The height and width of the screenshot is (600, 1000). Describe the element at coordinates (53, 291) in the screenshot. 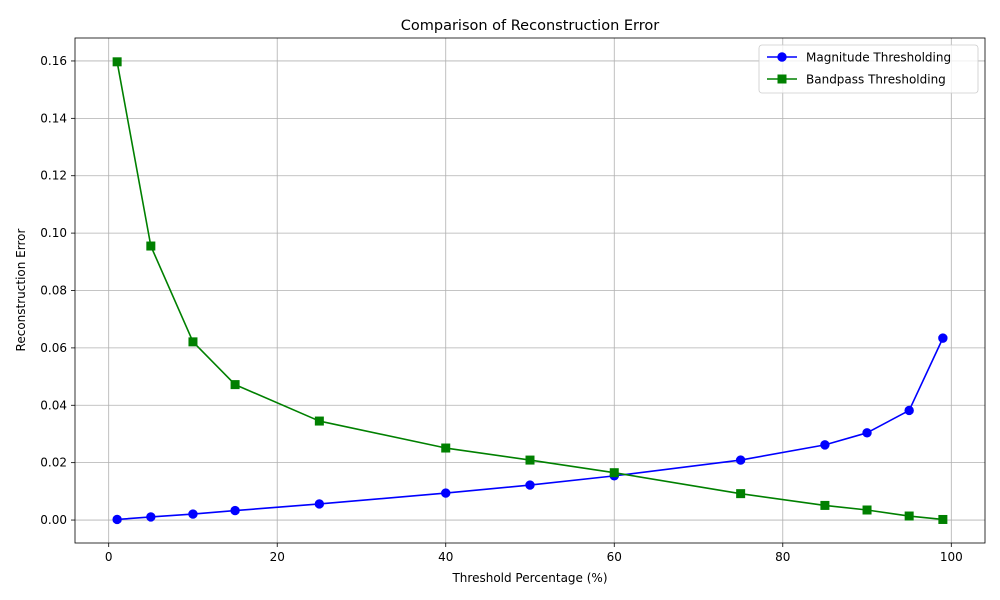

I see `y-tick-label: 0.08` at that location.